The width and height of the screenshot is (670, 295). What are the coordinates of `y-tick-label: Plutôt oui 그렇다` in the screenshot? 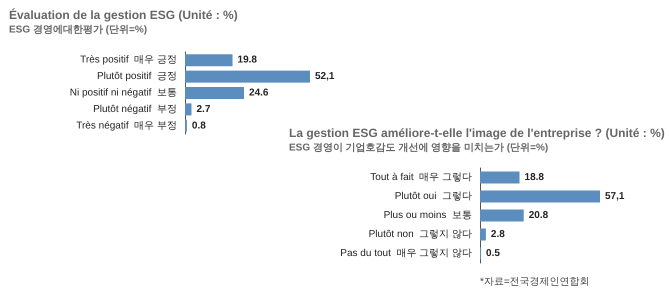 It's located at (433, 196).